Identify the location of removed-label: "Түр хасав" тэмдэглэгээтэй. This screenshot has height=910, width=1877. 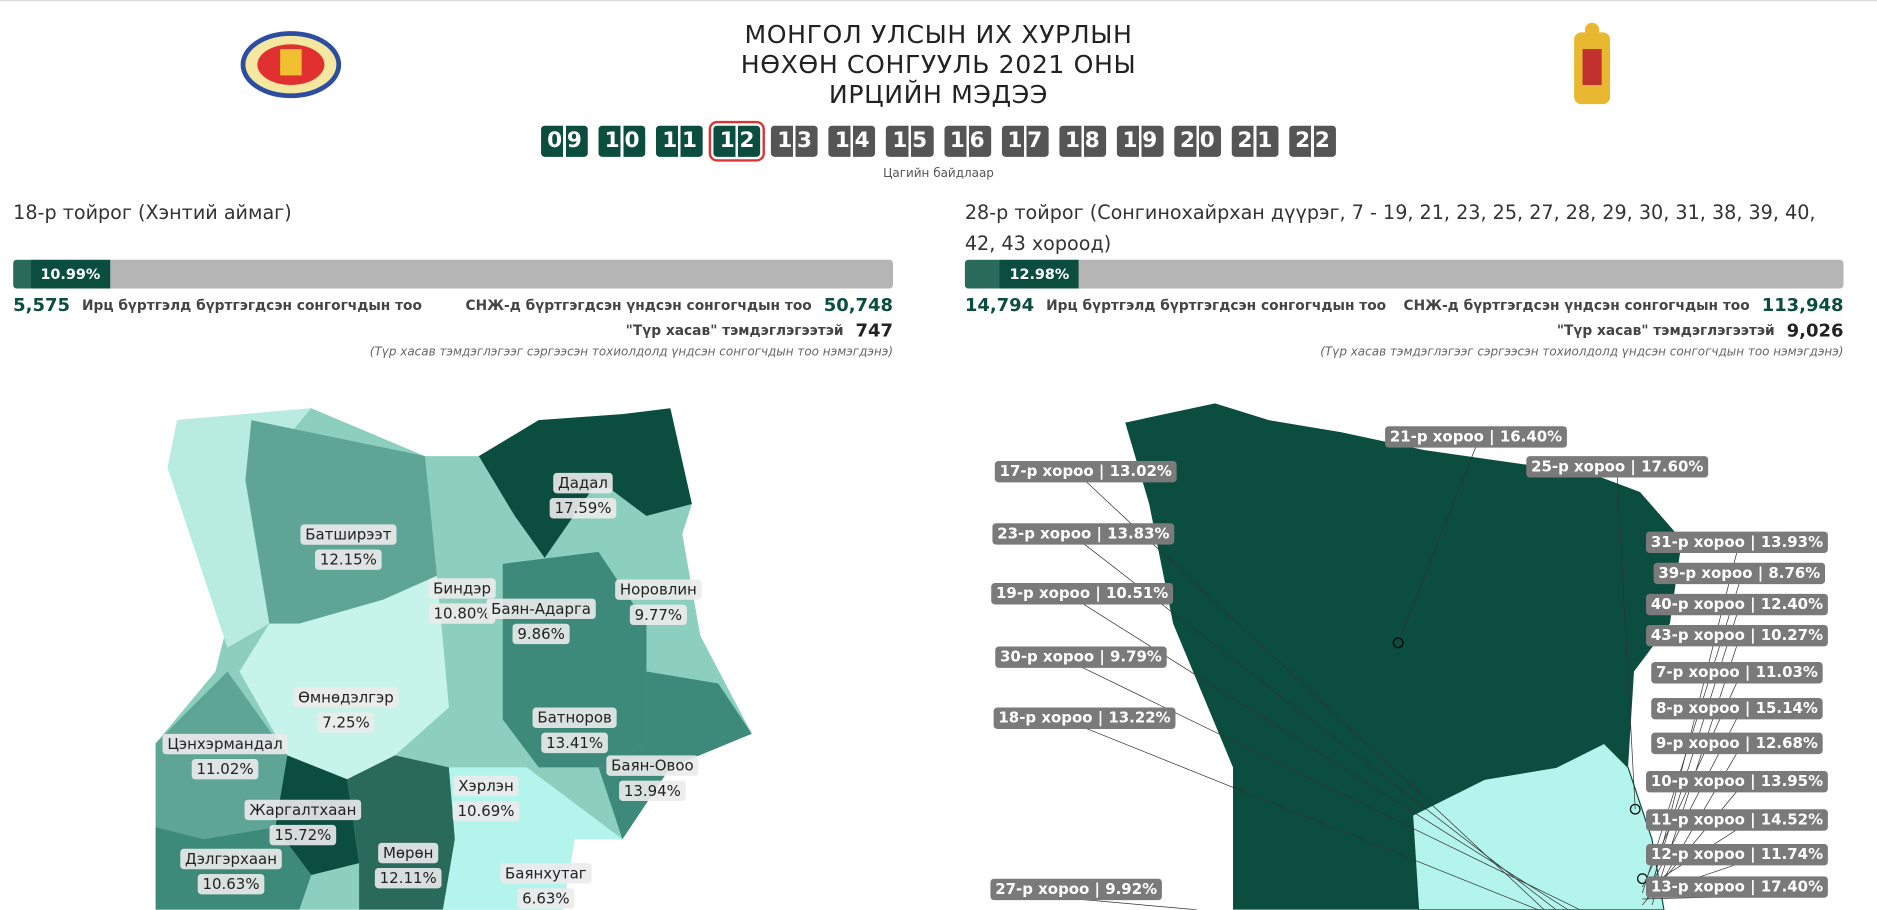
(734, 330).